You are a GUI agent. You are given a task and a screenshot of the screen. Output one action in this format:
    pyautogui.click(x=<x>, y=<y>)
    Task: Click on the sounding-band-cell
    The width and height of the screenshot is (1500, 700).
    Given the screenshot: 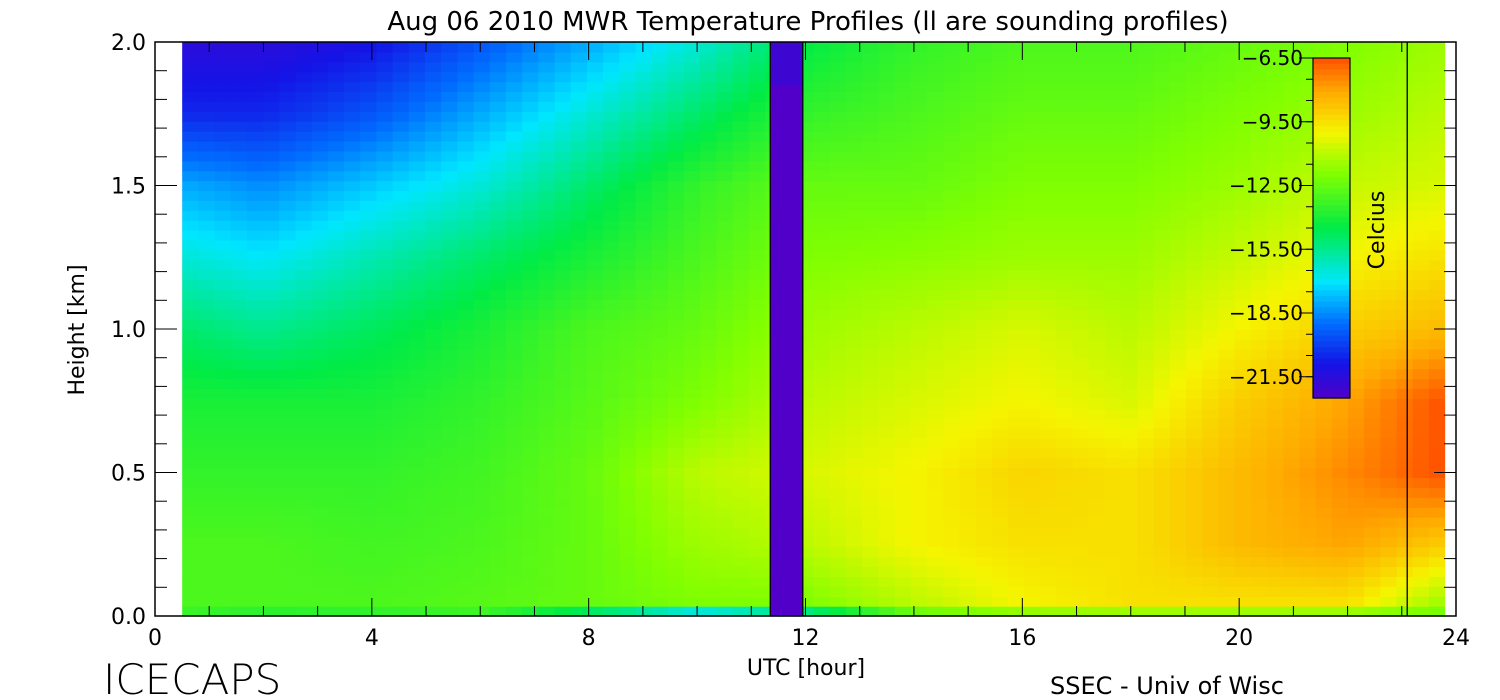 What is the action you would take?
    pyautogui.click(x=786, y=480)
    